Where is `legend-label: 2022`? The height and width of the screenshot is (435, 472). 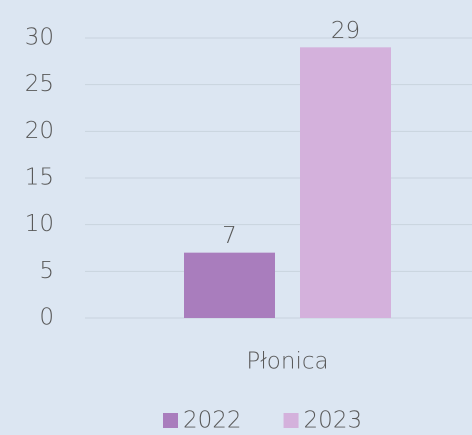 legend-label: 2022 is located at coordinates (212, 421).